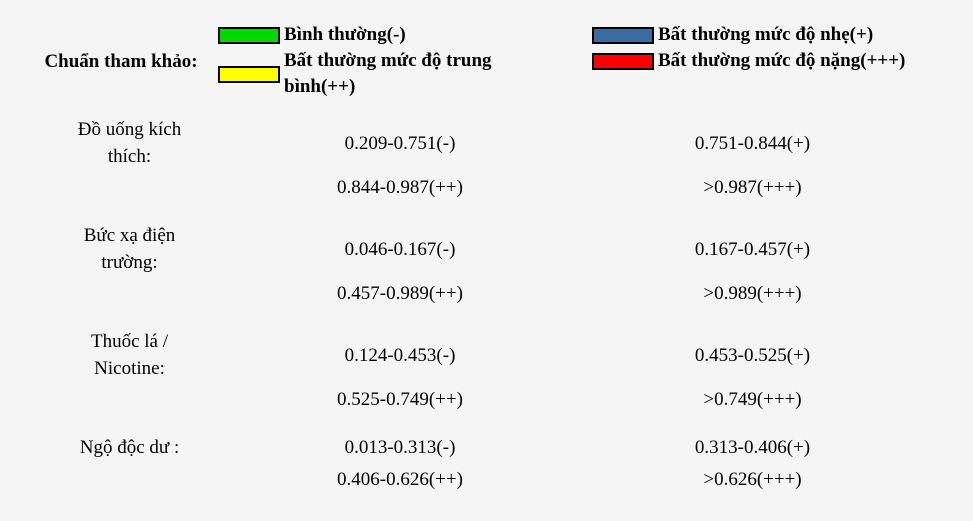  What do you see at coordinates (623, 35) in the screenshot?
I see `mild-color-swatch` at bounding box center [623, 35].